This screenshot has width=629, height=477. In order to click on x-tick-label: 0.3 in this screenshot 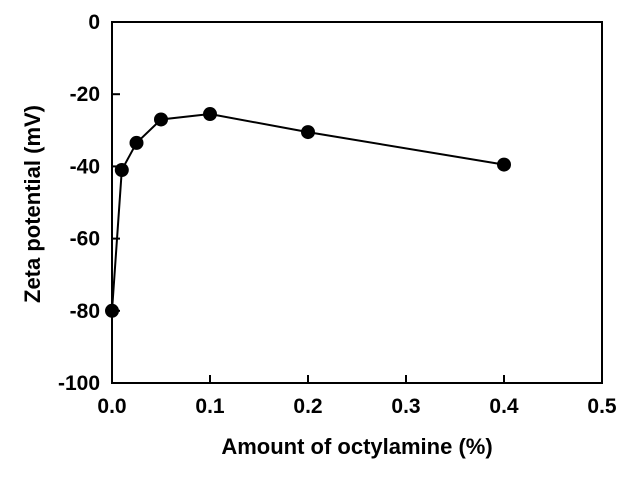, I will do `click(405, 406)`.